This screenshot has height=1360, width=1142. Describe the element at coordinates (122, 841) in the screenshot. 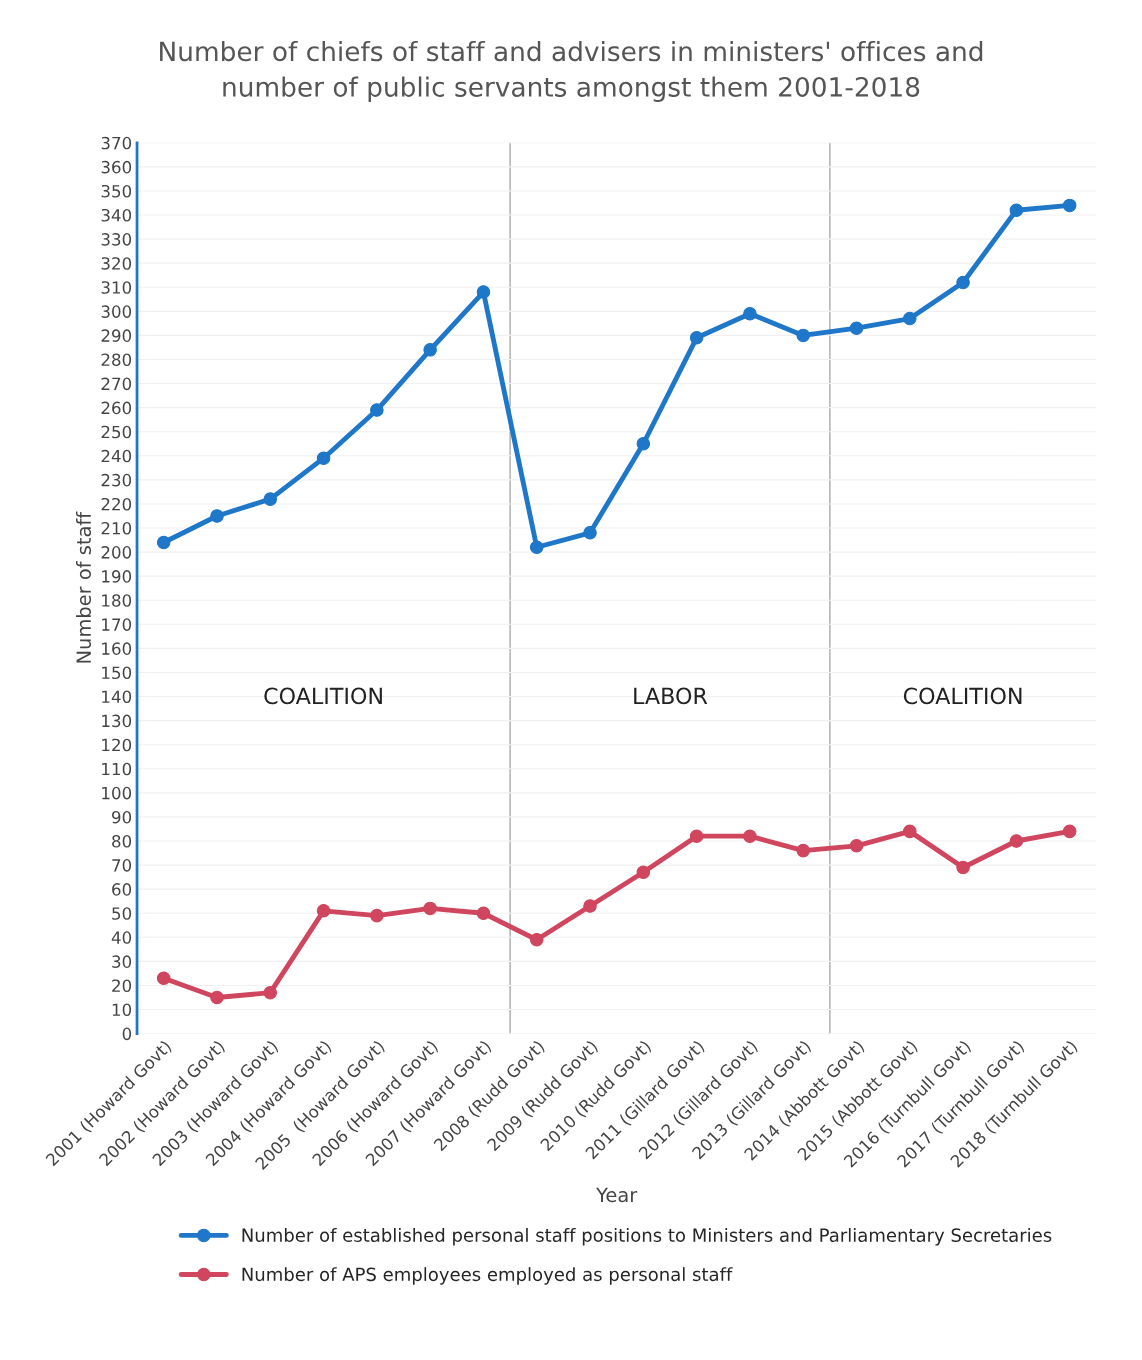

I see `y-tick-label: 80` at that location.